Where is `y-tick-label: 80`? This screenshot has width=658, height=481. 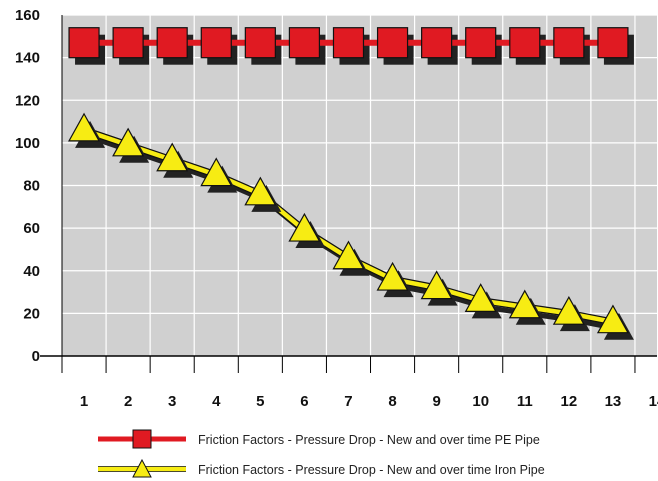 y-tick-label: 80 is located at coordinates (31, 186).